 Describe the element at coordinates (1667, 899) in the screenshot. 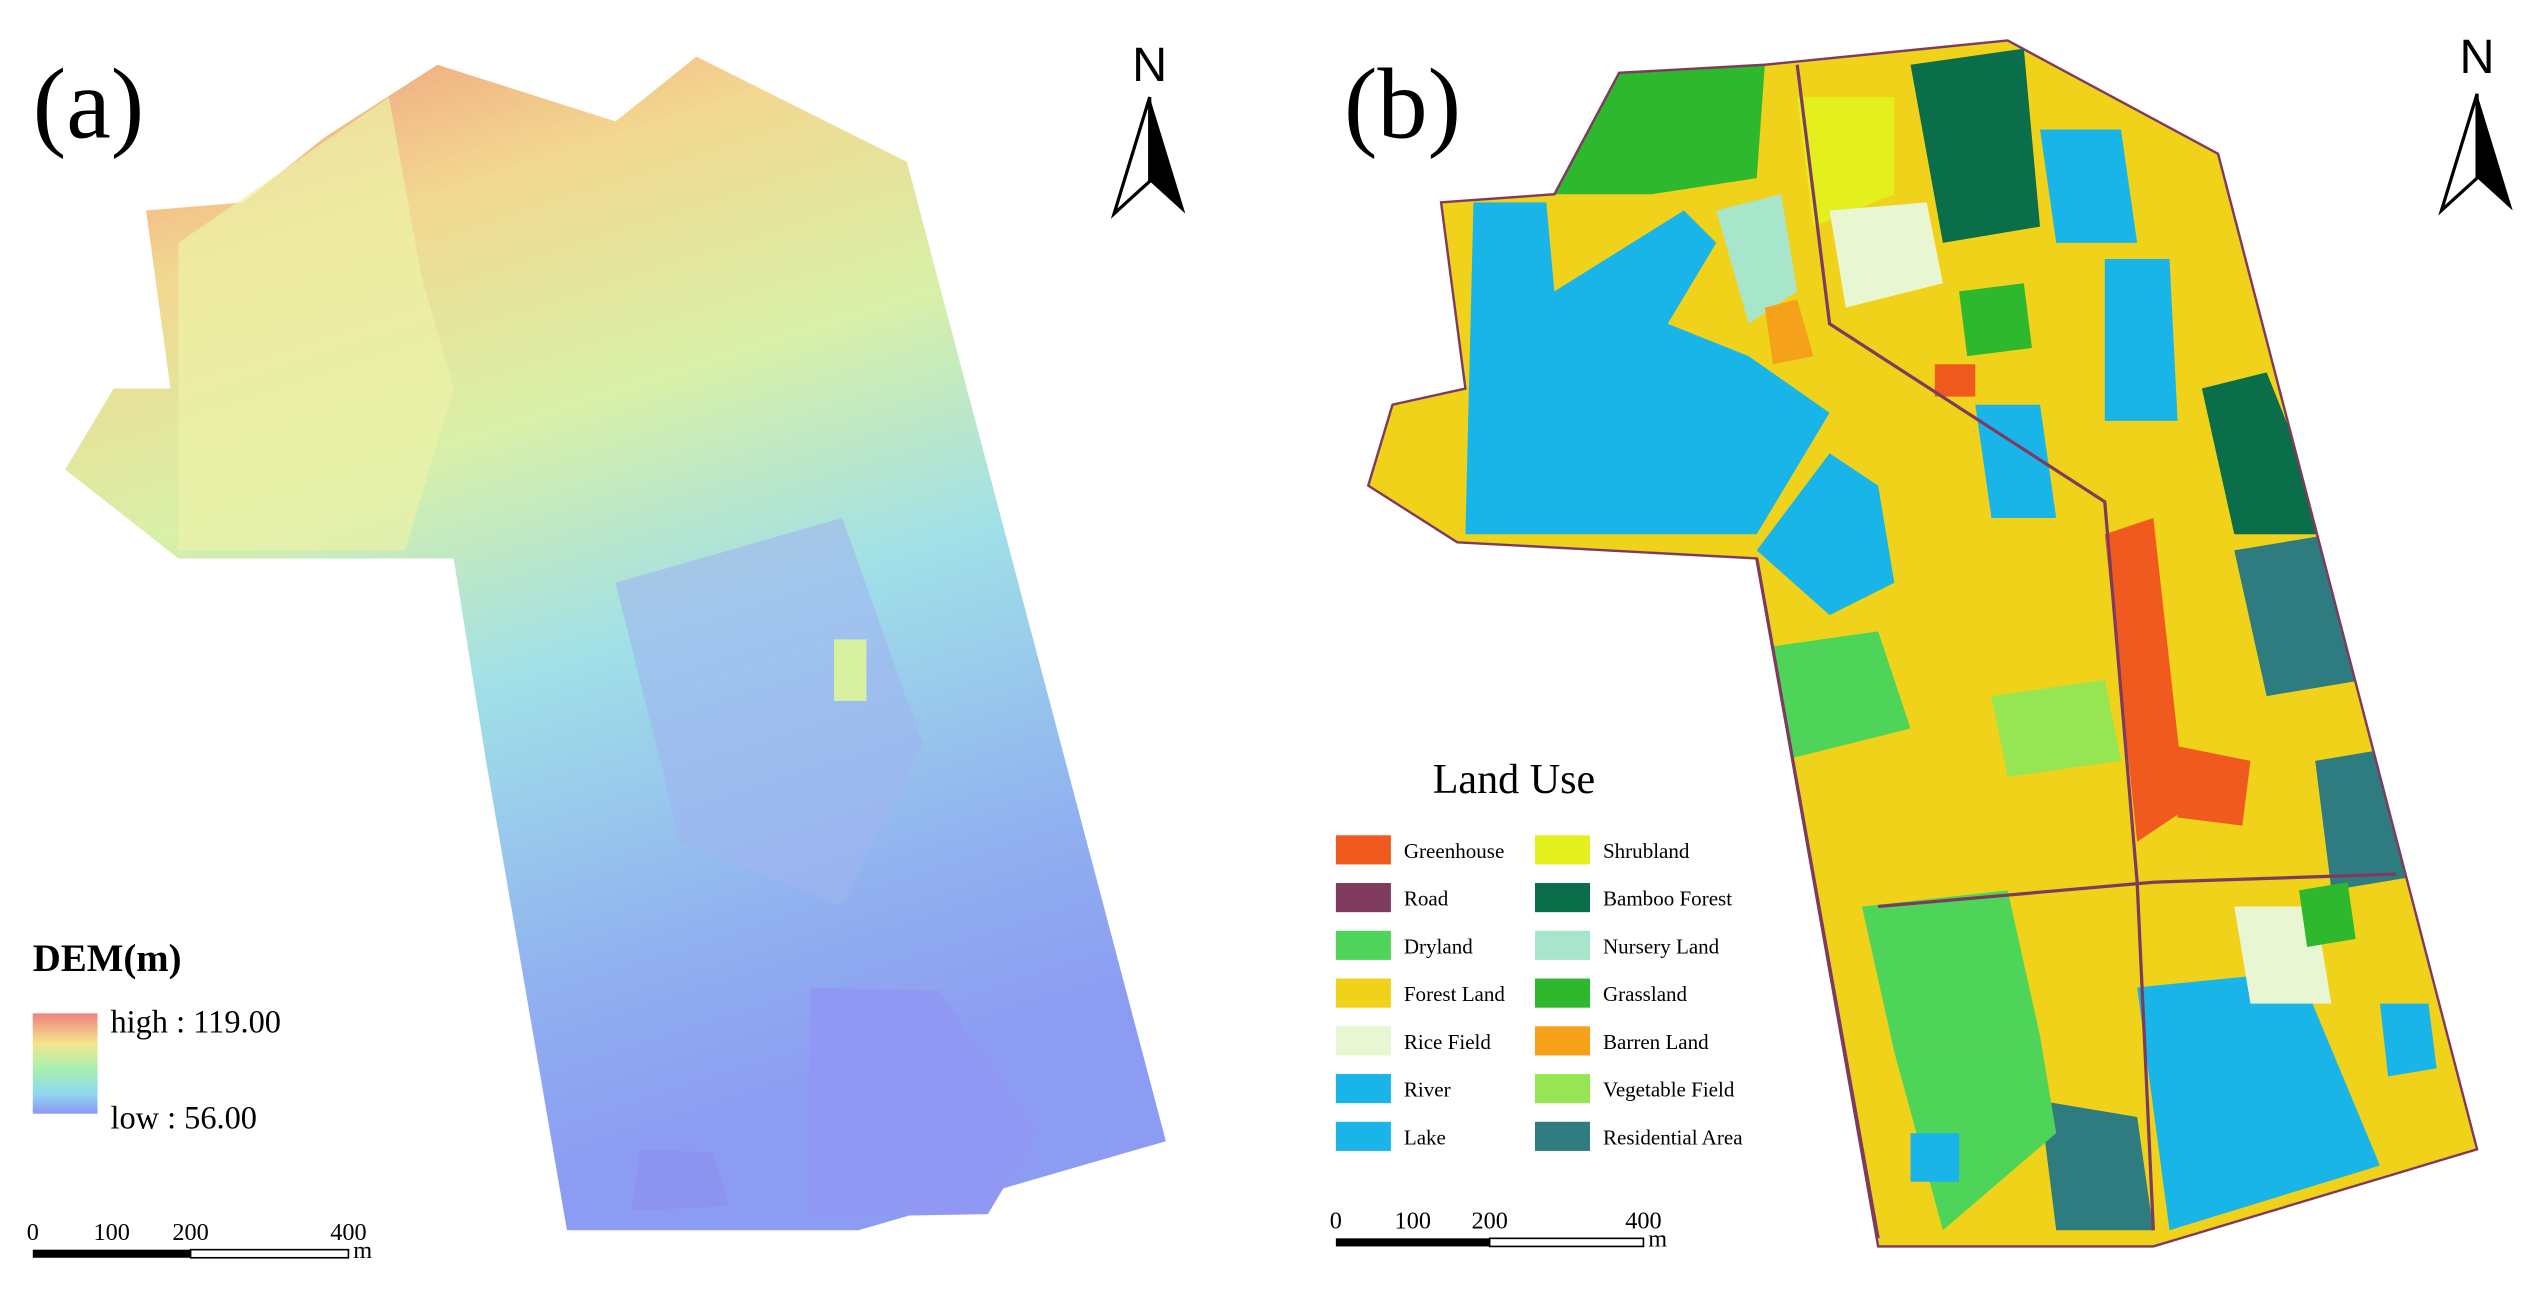

I see `legend-label: Bamboo Forest` at that location.